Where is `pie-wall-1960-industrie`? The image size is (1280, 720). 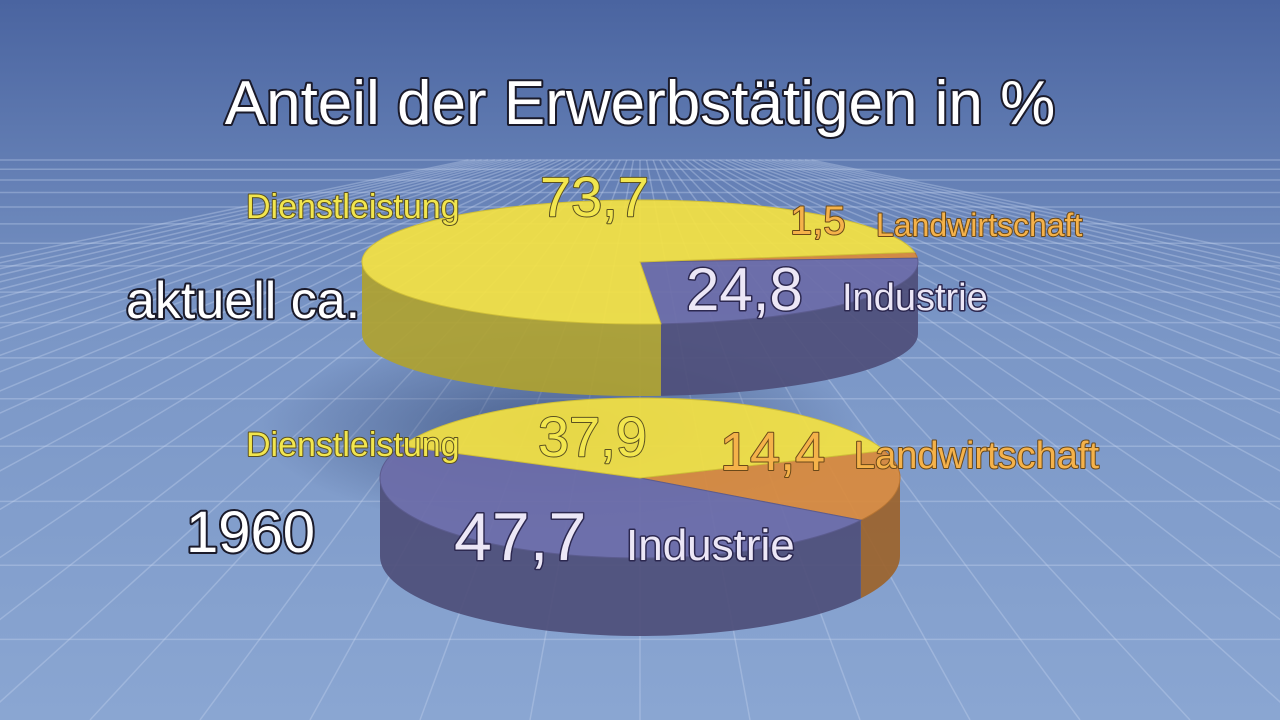 pie-wall-1960-industrie is located at coordinates (620, 557).